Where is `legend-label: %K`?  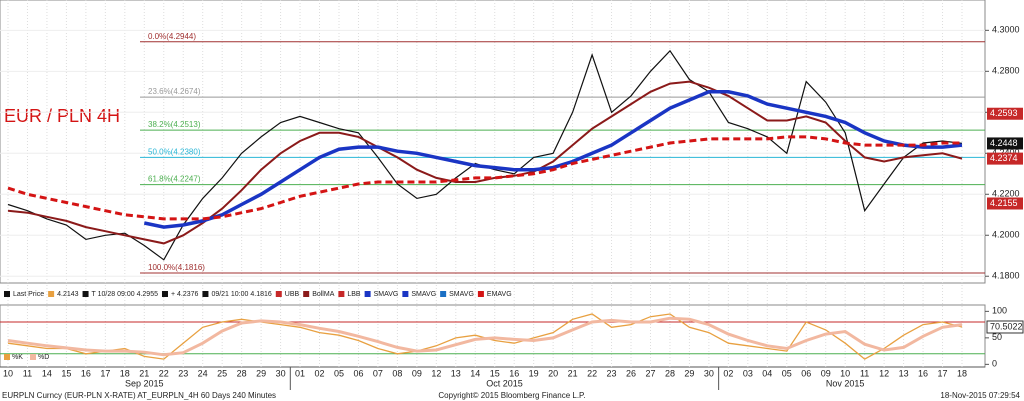 legend-label: %K is located at coordinates (17, 357).